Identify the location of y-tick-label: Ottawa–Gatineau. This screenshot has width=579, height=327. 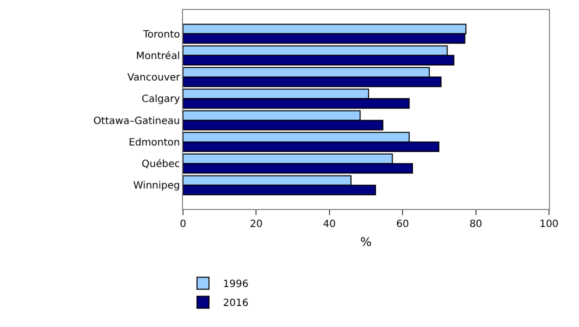
(136, 121).